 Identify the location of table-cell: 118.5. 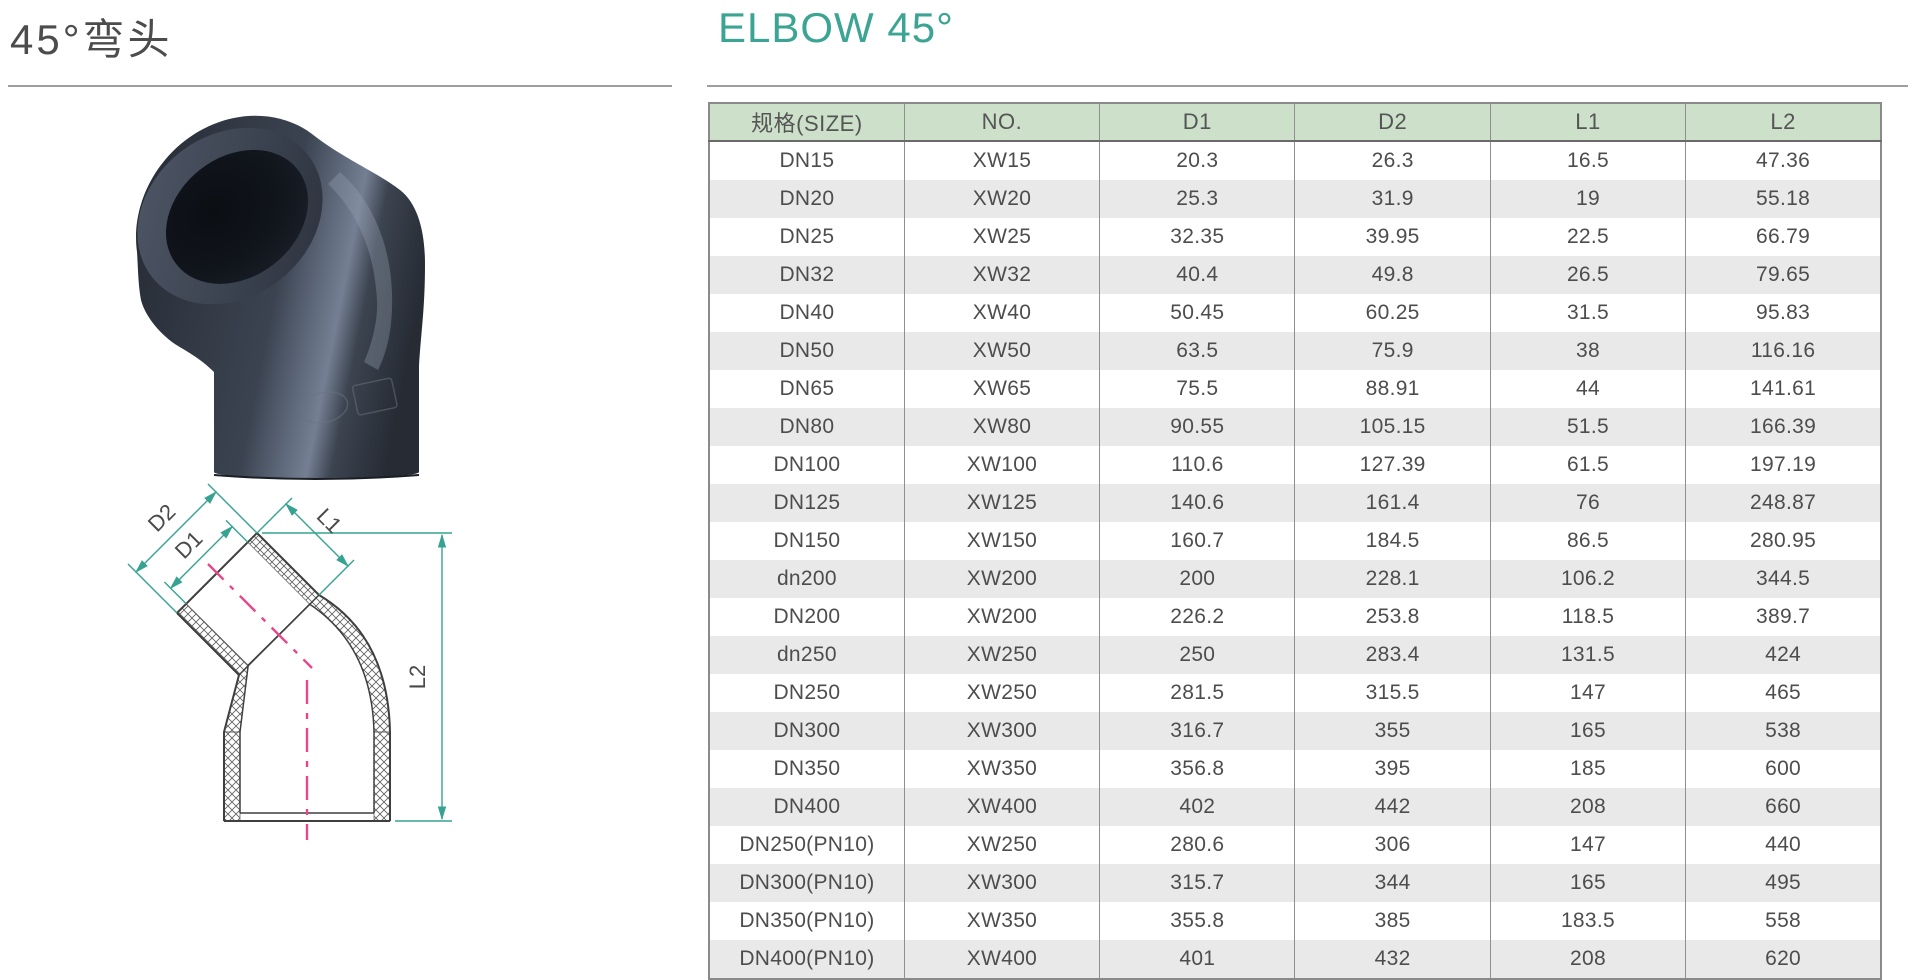
(1587, 617).